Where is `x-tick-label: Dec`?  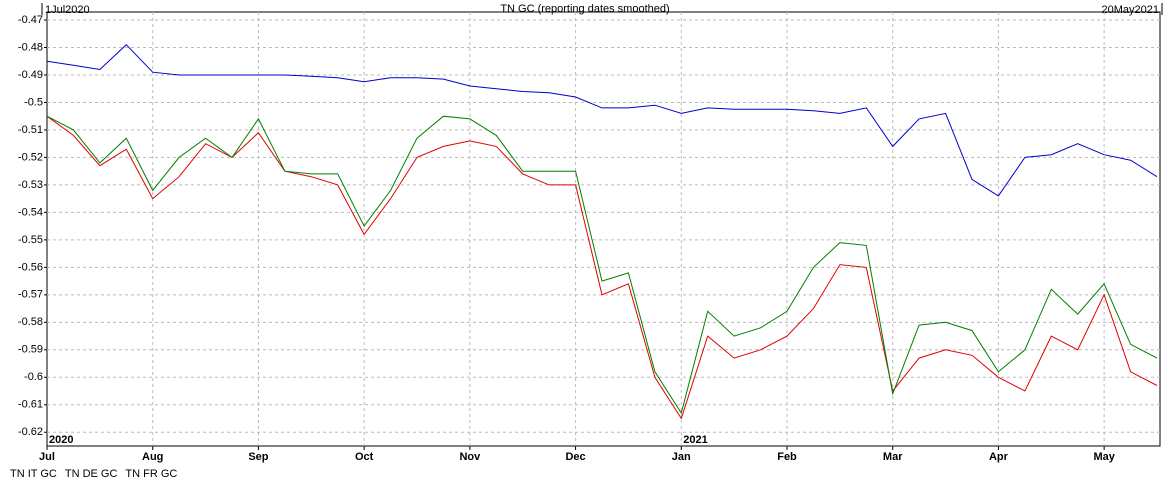
x-tick-label: Dec is located at coordinates (575, 457).